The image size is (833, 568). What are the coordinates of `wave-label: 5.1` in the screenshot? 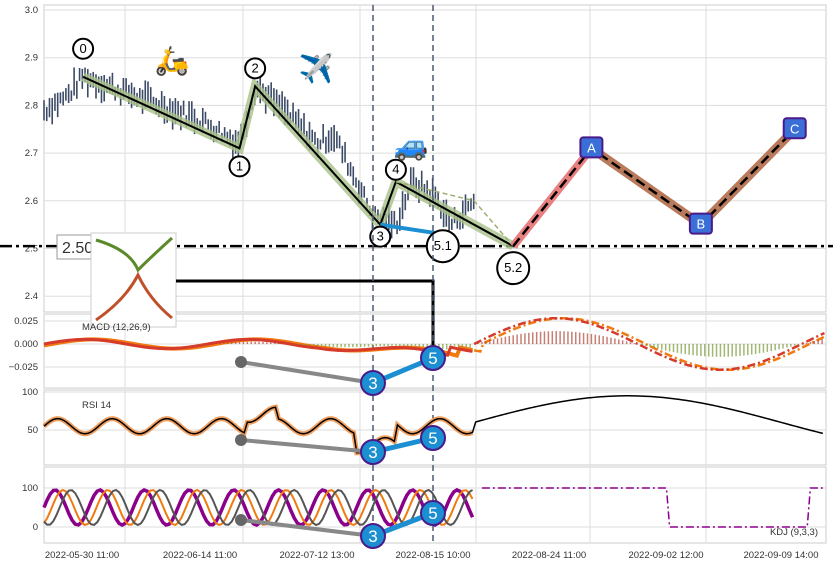 It's located at (443, 245).